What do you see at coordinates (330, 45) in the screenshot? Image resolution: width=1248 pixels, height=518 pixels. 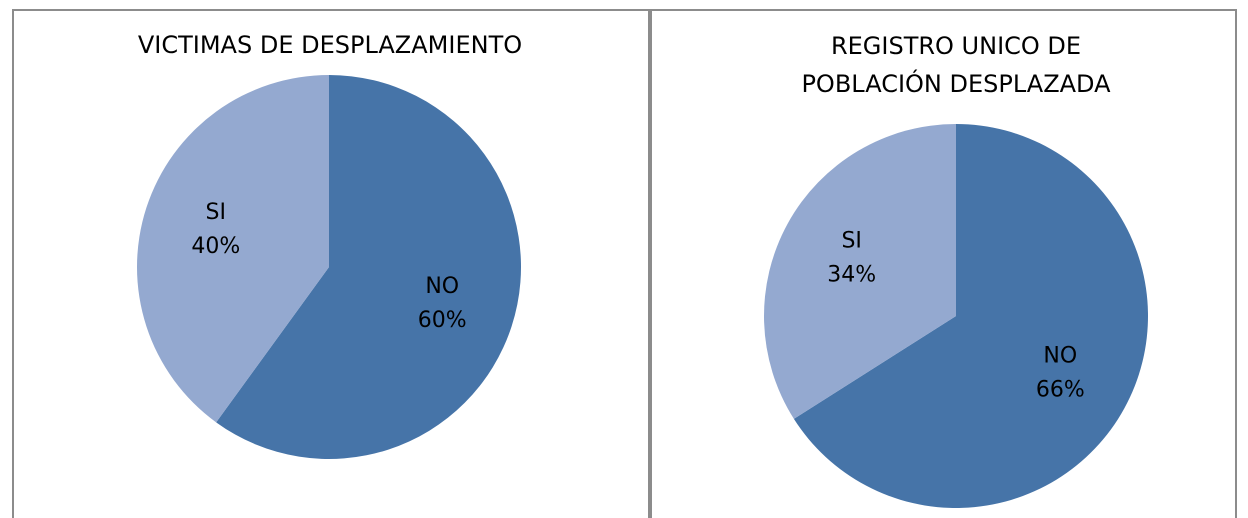 I see `chart-title: VICTIMAS DE DESPLAZAMIENTO` at bounding box center [330, 45].